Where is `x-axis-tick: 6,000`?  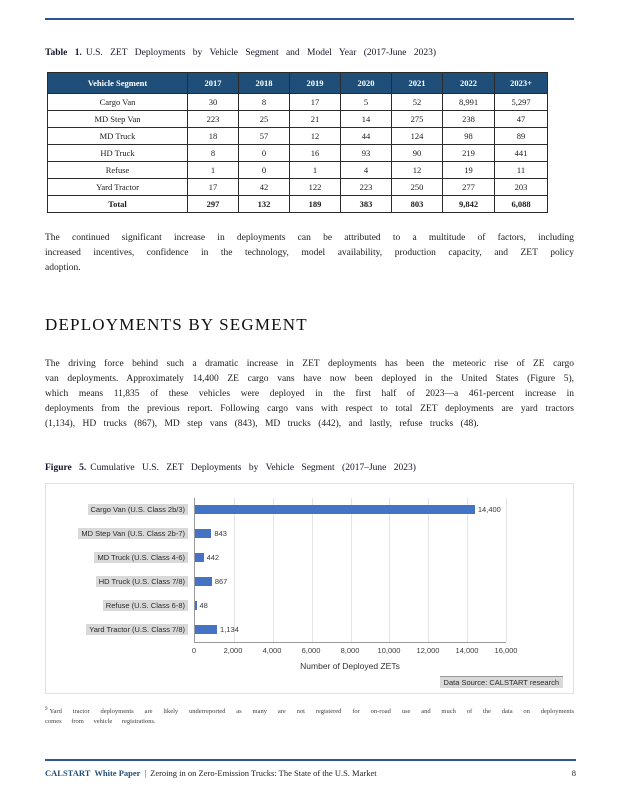 x-axis-tick: 6,000 is located at coordinates (311, 650).